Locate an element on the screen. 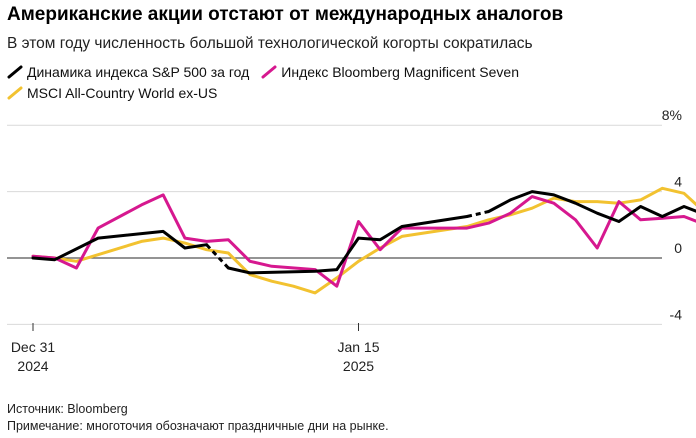 This screenshot has height=438, width=696. legend-item-mag7: Индекс Bloomberg Magnificent Seven is located at coordinates (390, 72).